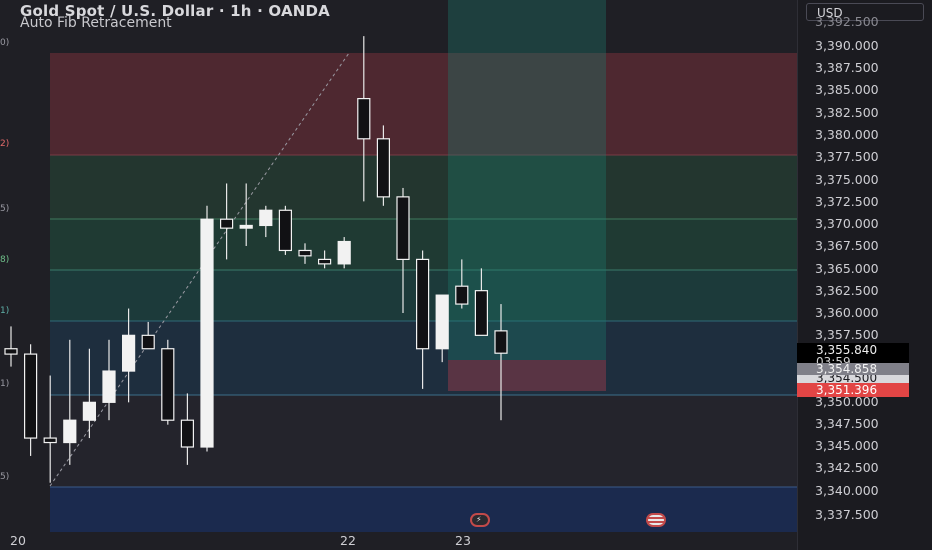  Describe the element at coordinates (853, 369) in the screenshot. I see `level-tag-a: 3,354.858` at that location.